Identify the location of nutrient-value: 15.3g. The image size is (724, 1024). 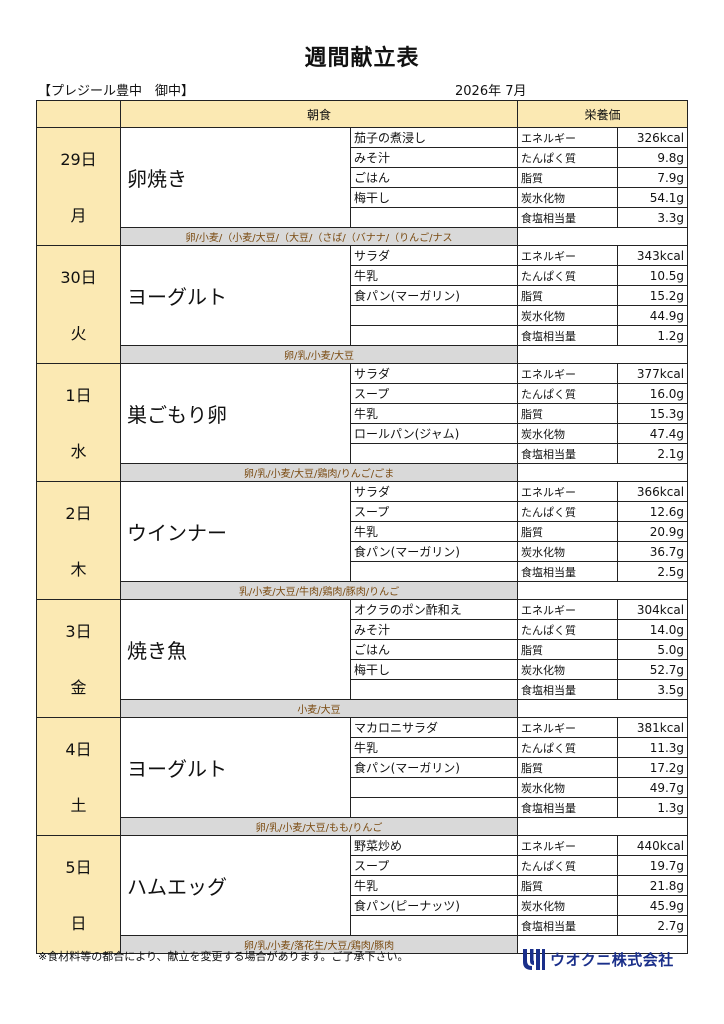
(653, 413).